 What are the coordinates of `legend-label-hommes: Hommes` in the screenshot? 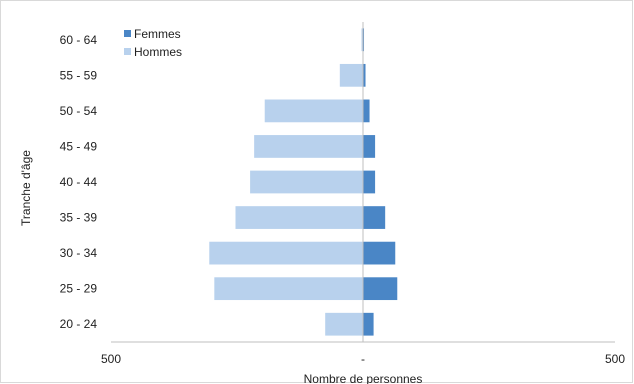 It's located at (158, 52).